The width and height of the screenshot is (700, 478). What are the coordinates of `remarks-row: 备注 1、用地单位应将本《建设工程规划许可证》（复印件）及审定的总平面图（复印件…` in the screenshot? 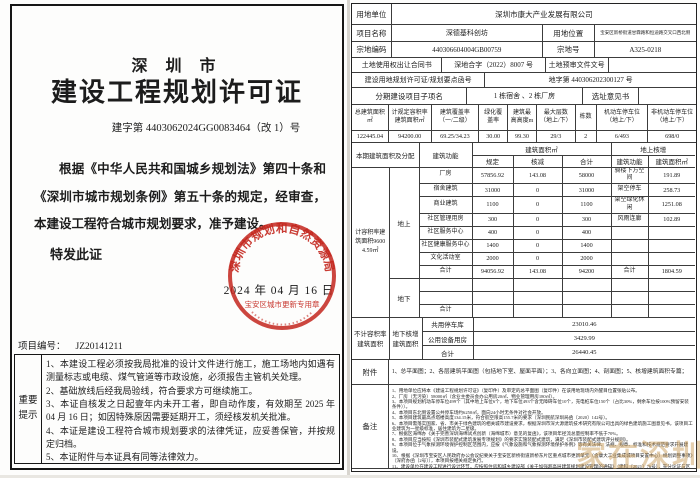 It's located at (524, 427).